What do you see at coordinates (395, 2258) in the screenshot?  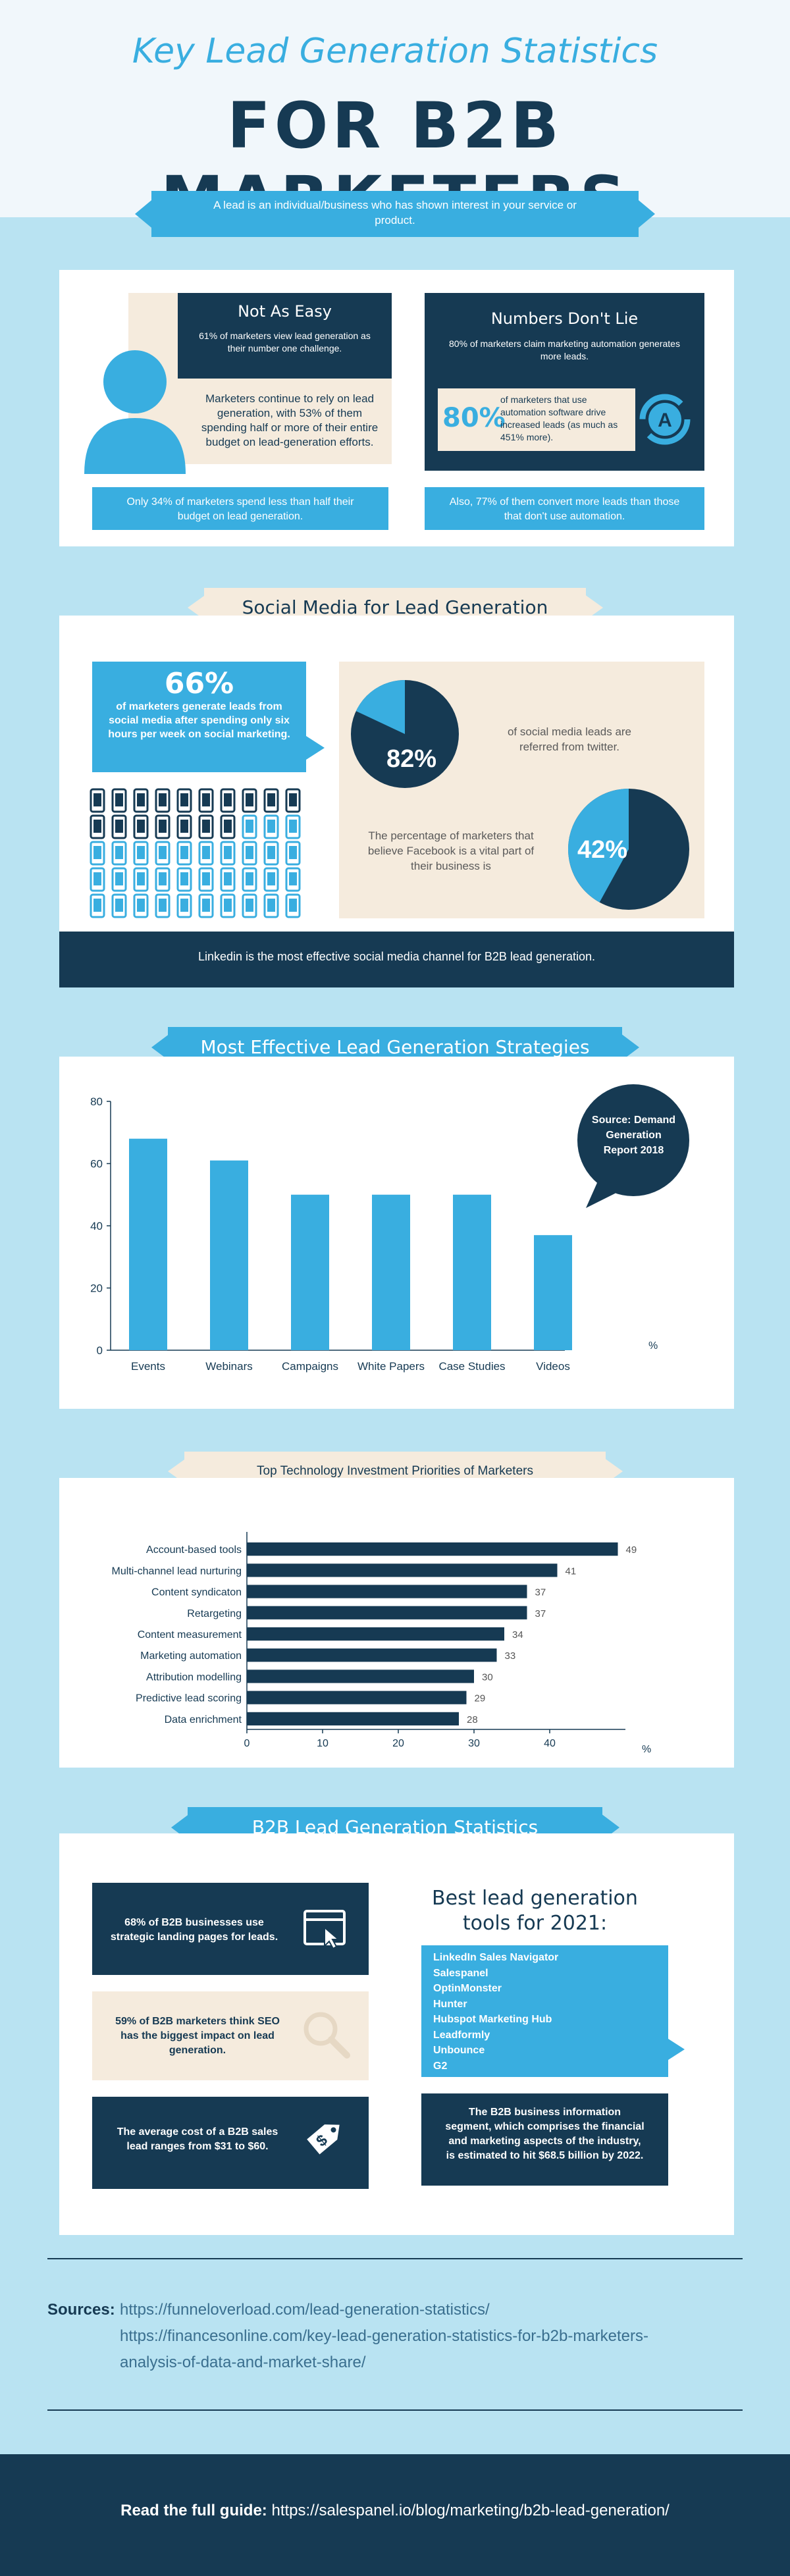 I see `sources-divider-top` at bounding box center [395, 2258].